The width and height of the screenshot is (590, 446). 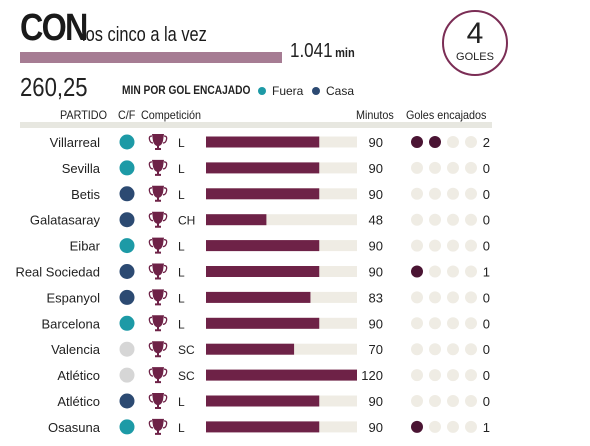 What do you see at coordinates (186, 376) in the screenshot?
I see `competition-label: SC` at bounding box center [186, 376].